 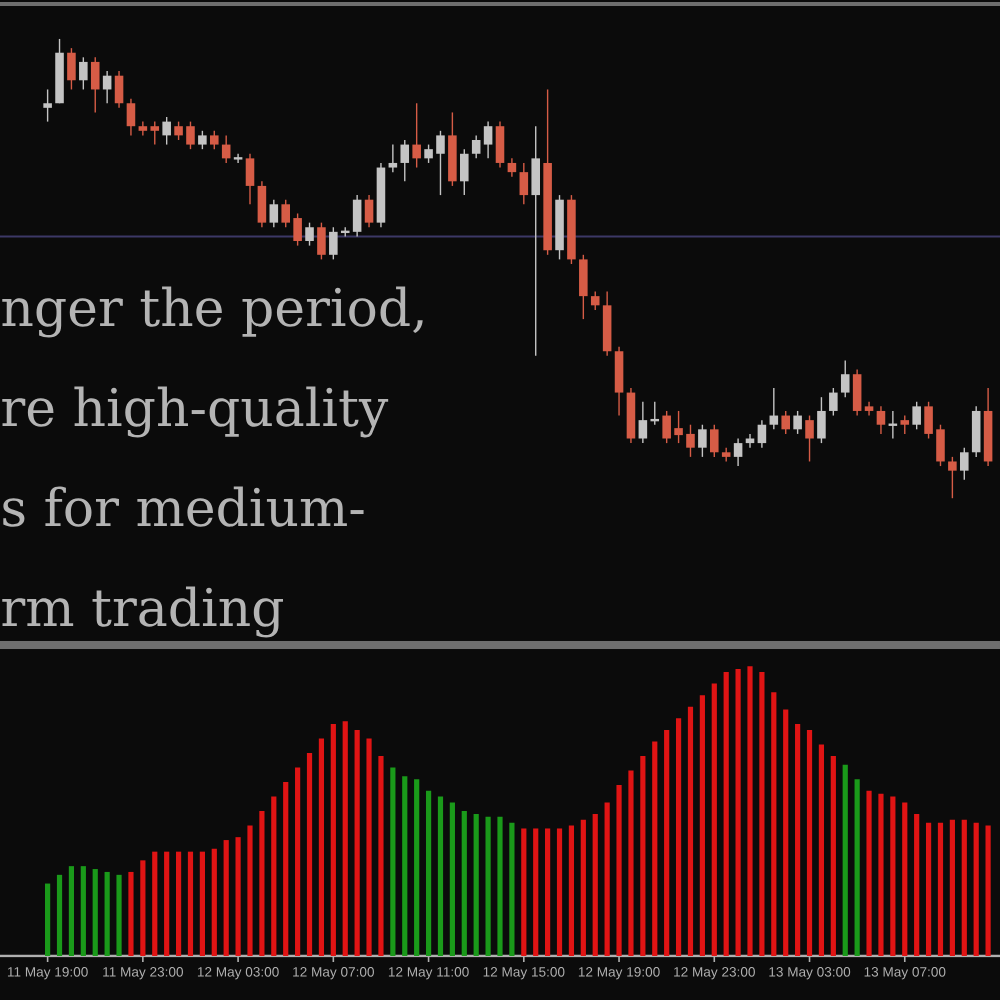 What do you see at coordinates (142, 612) in the screenshot?
I see `text: rm trading` at bounding box center [142, 612].